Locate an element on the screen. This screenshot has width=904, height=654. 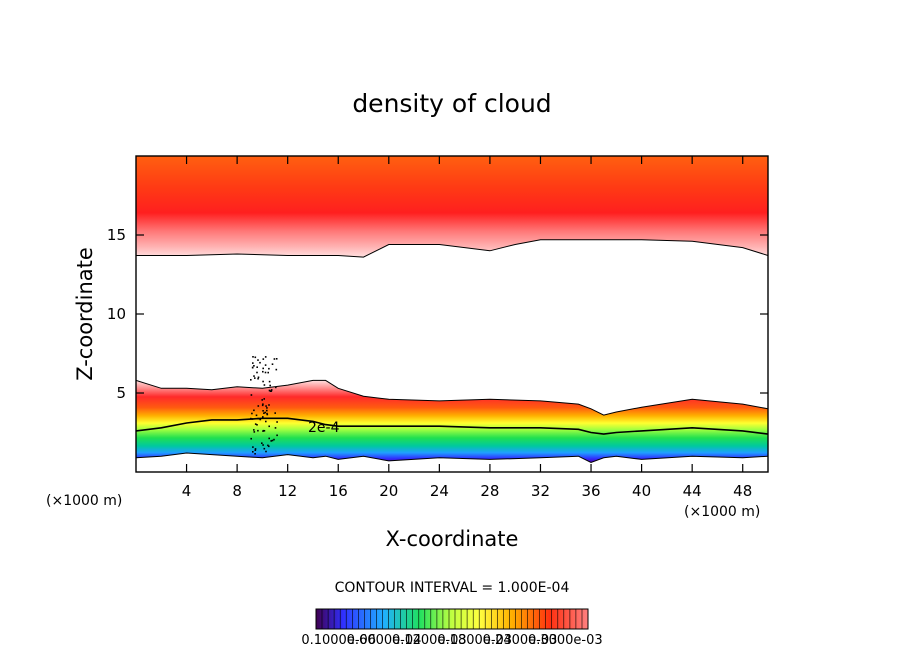
colorbar-label: 0.1000e-06 is located at coordinates (338, 640).